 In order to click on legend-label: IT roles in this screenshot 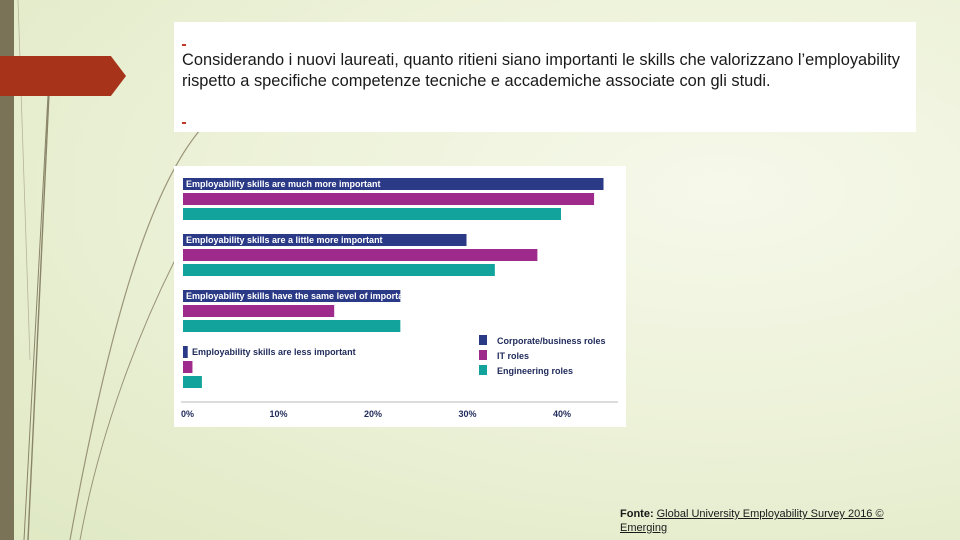, I will do `click(513, 356)`.